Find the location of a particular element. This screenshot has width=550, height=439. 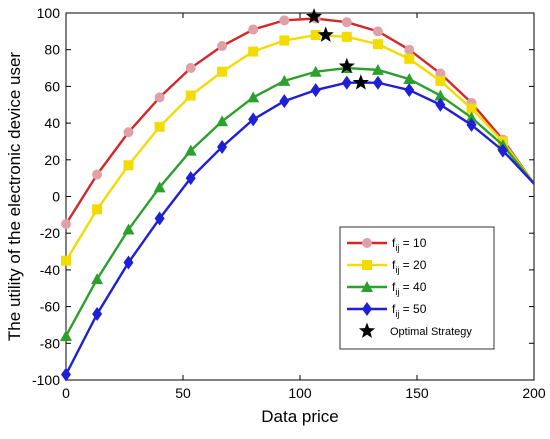

x-tick-label: 150 is located at coordinates (417, 393).